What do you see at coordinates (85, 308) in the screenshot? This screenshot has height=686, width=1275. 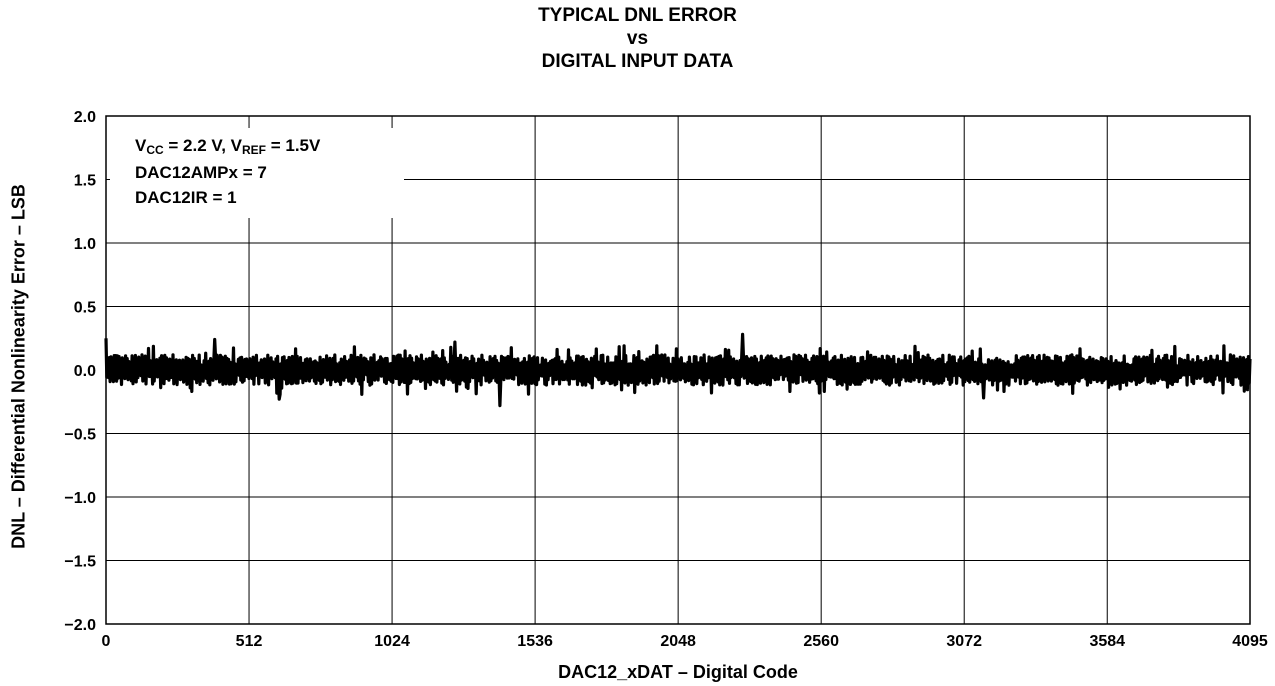 I see `y-tick-label: 0.5` at bounding box center [85, 308].